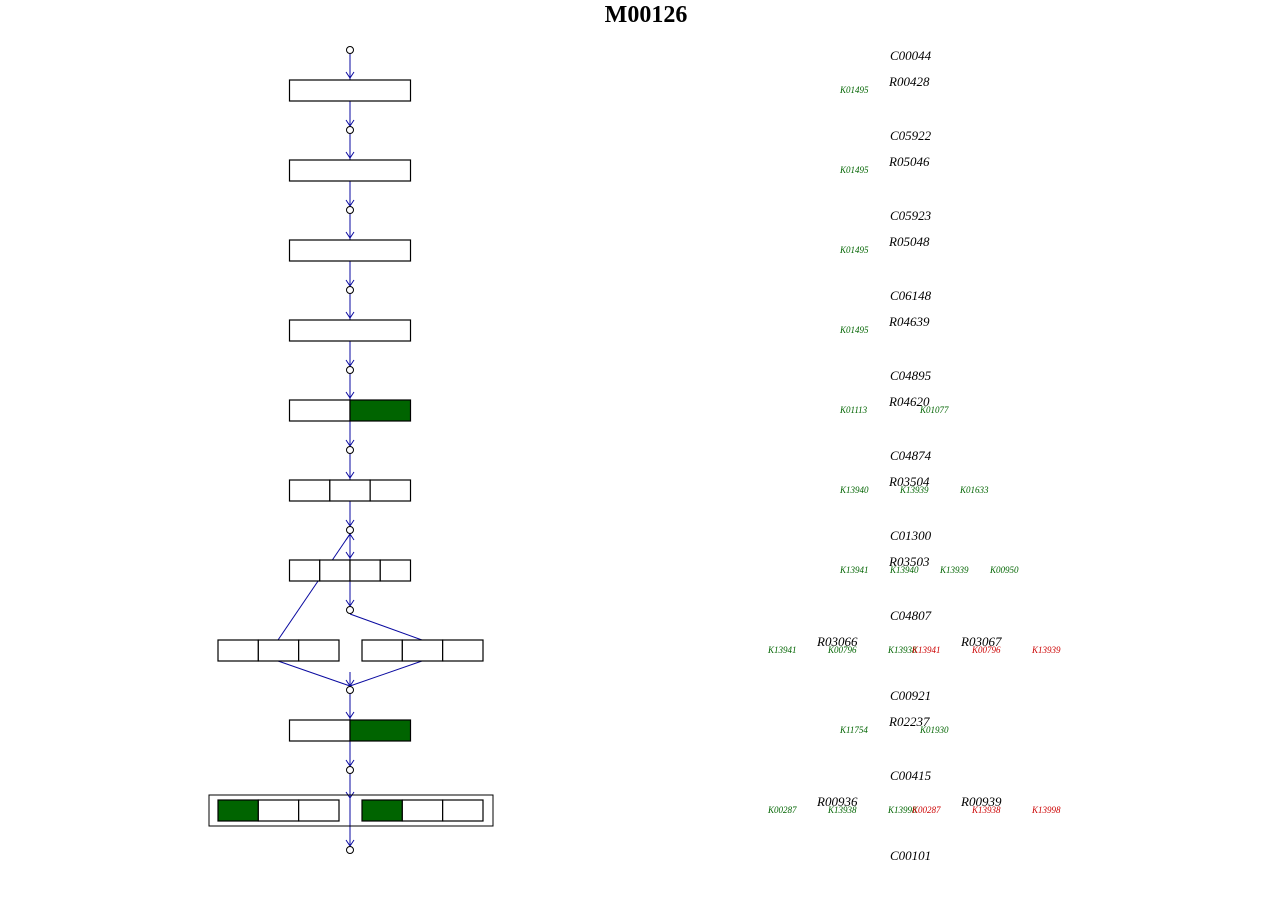 This screenshot has width=1280, height=920. What do you see at coordinates (974, 490) in the screenshot?
I see `ko-label: K01633` at bounding box center [974, 490].